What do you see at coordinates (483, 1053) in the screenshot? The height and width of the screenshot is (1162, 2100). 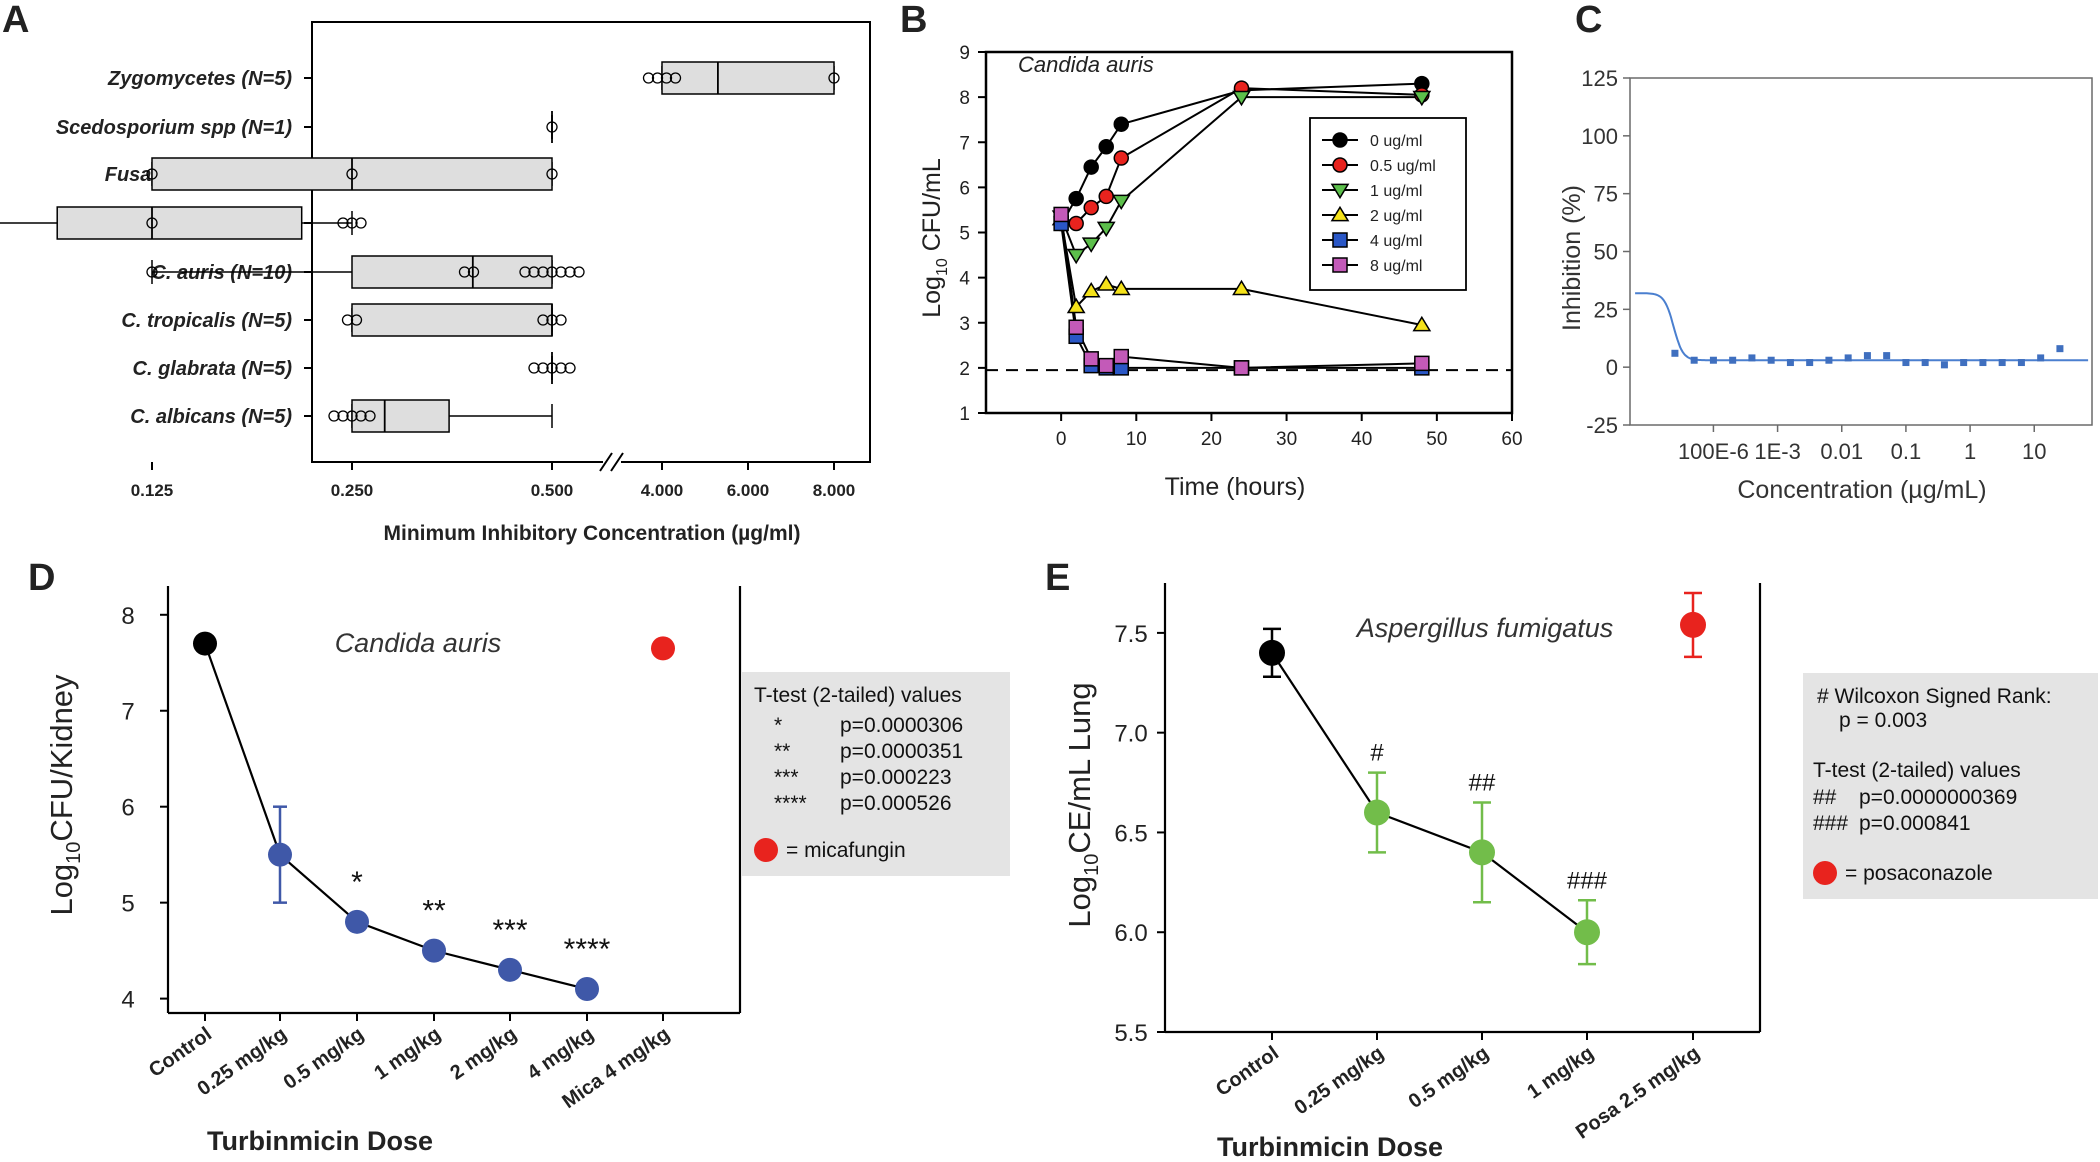 I see `x-tick-label-d: 2 mg/kg` at bounding box center [483, 1053].